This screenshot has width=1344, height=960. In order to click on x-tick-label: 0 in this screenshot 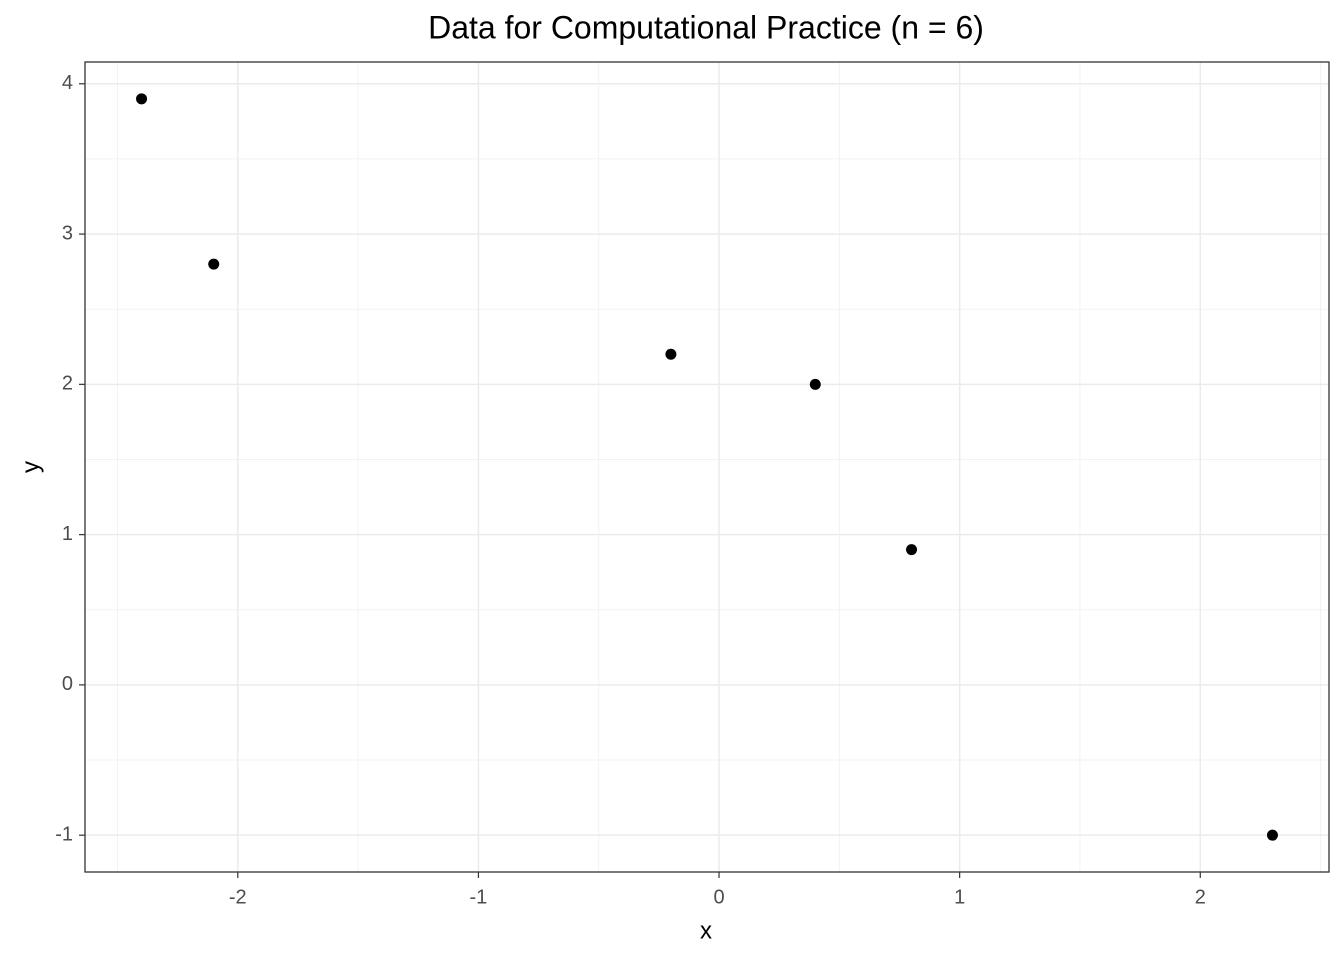, I will do `click(718, 897)`.